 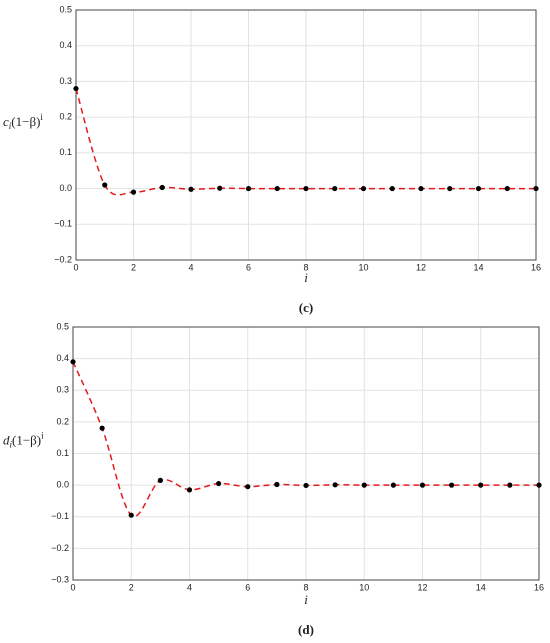 What do you see at coordinates (60, 579) in the screenshot?
I see `y-tick-label: −0.3` at bounding box center [60, 579].